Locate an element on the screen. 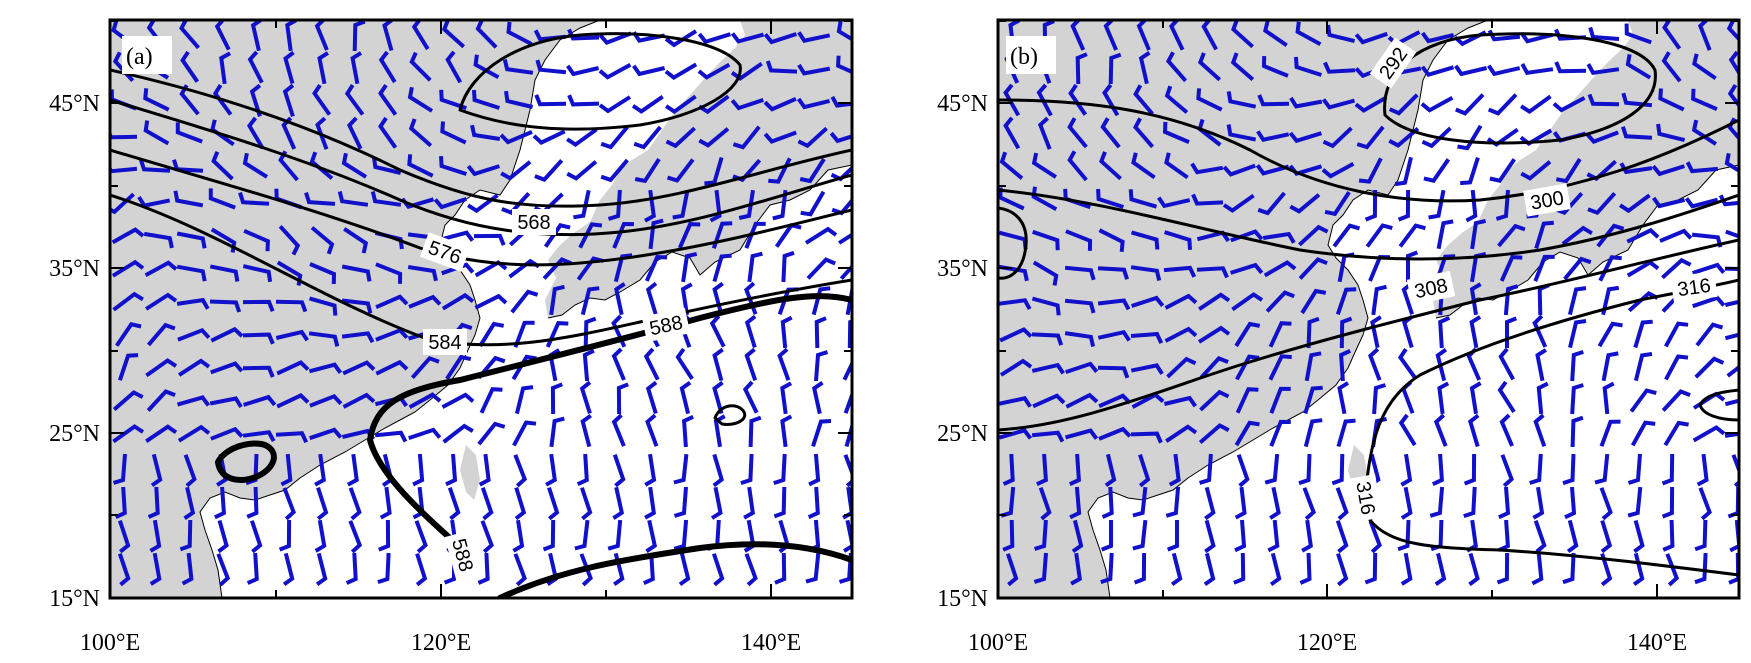 Image resolution: width=1751 pixels, height=663 pixels. svg-text: 316 is located at coordinates (1694, 288).